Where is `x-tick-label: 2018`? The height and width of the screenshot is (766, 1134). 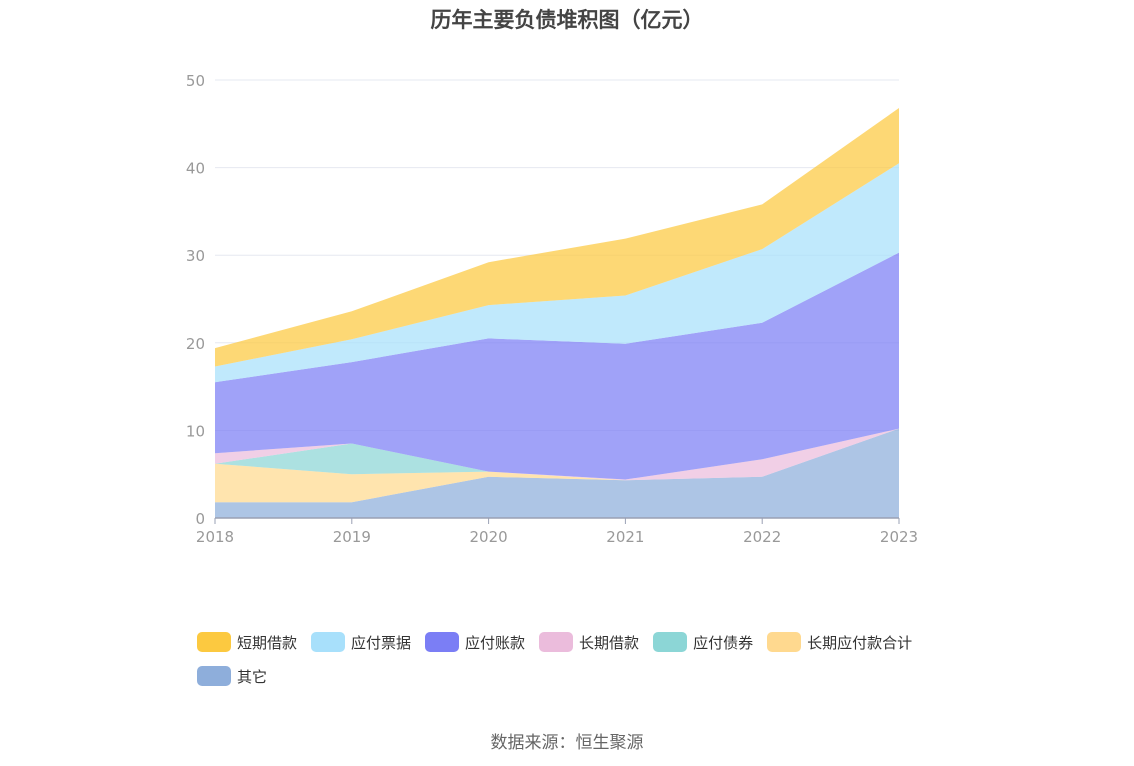
x-tick-label: 2018 is located at coordinates (215, 537).